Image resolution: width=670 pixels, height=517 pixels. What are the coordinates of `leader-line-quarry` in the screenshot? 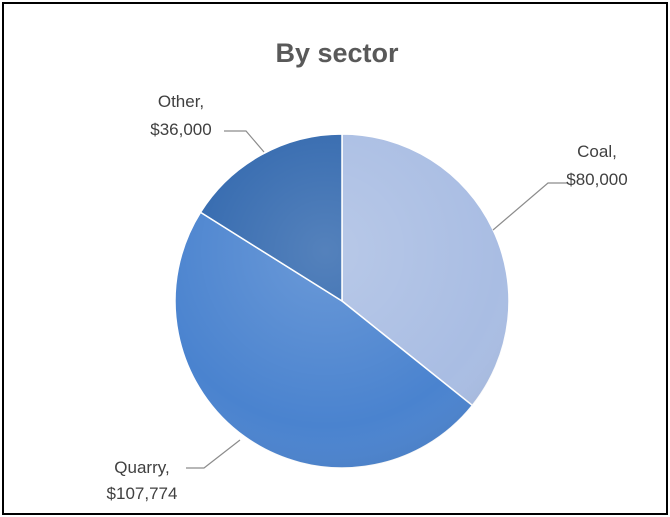 It's located at (213, 454).